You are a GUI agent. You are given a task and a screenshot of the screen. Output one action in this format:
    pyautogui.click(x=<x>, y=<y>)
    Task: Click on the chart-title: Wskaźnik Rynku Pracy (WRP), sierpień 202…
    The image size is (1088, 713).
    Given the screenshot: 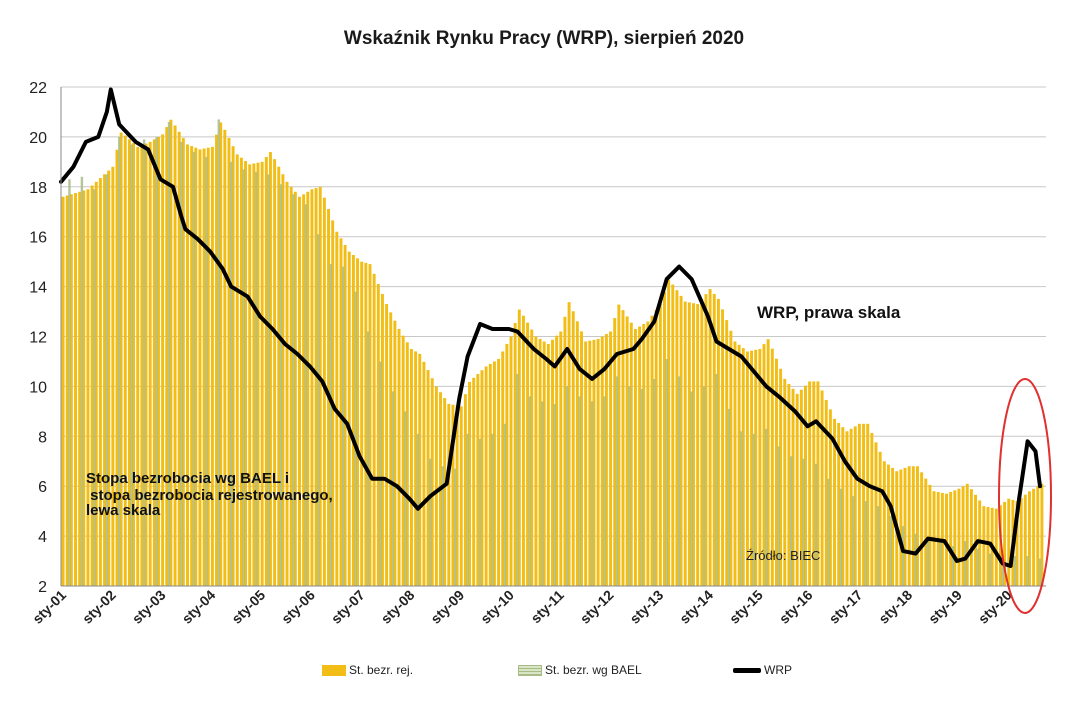 What is the action you would take?
    pyautogui.click(x=544, y=38)
    